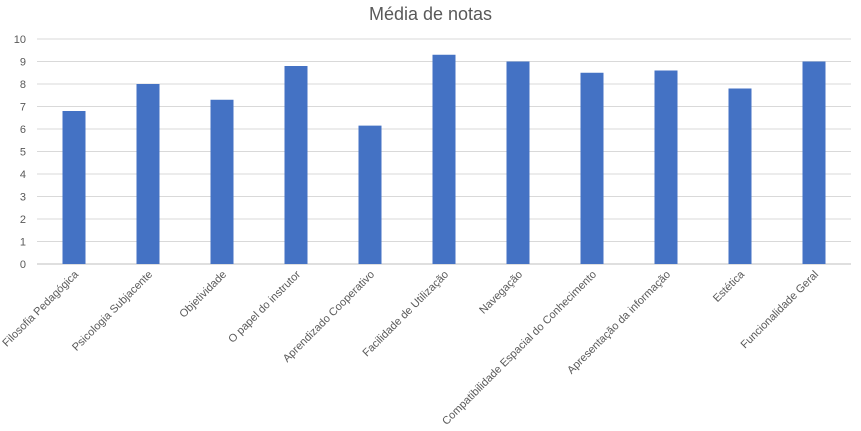 This screenshot has height=431, width=861. What do you see at coordinates (405, 314) in the screenshot?
I see `x-tick-label: Facilidade de Utilização` at bounding box center [405, 314].